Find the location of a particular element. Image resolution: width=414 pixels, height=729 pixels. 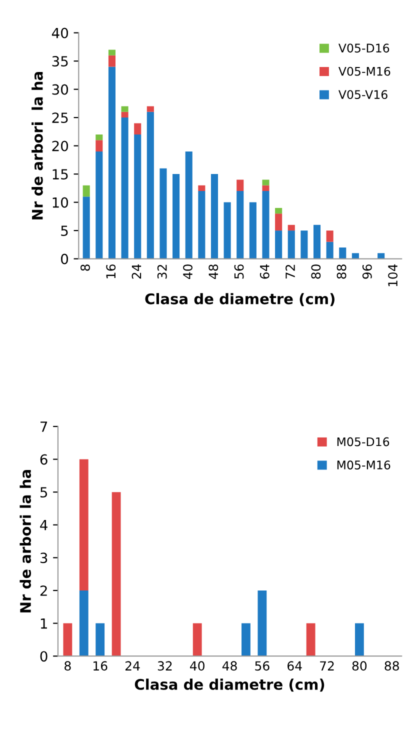

y-tick-label: 7 is located at coordinates (44, 427).